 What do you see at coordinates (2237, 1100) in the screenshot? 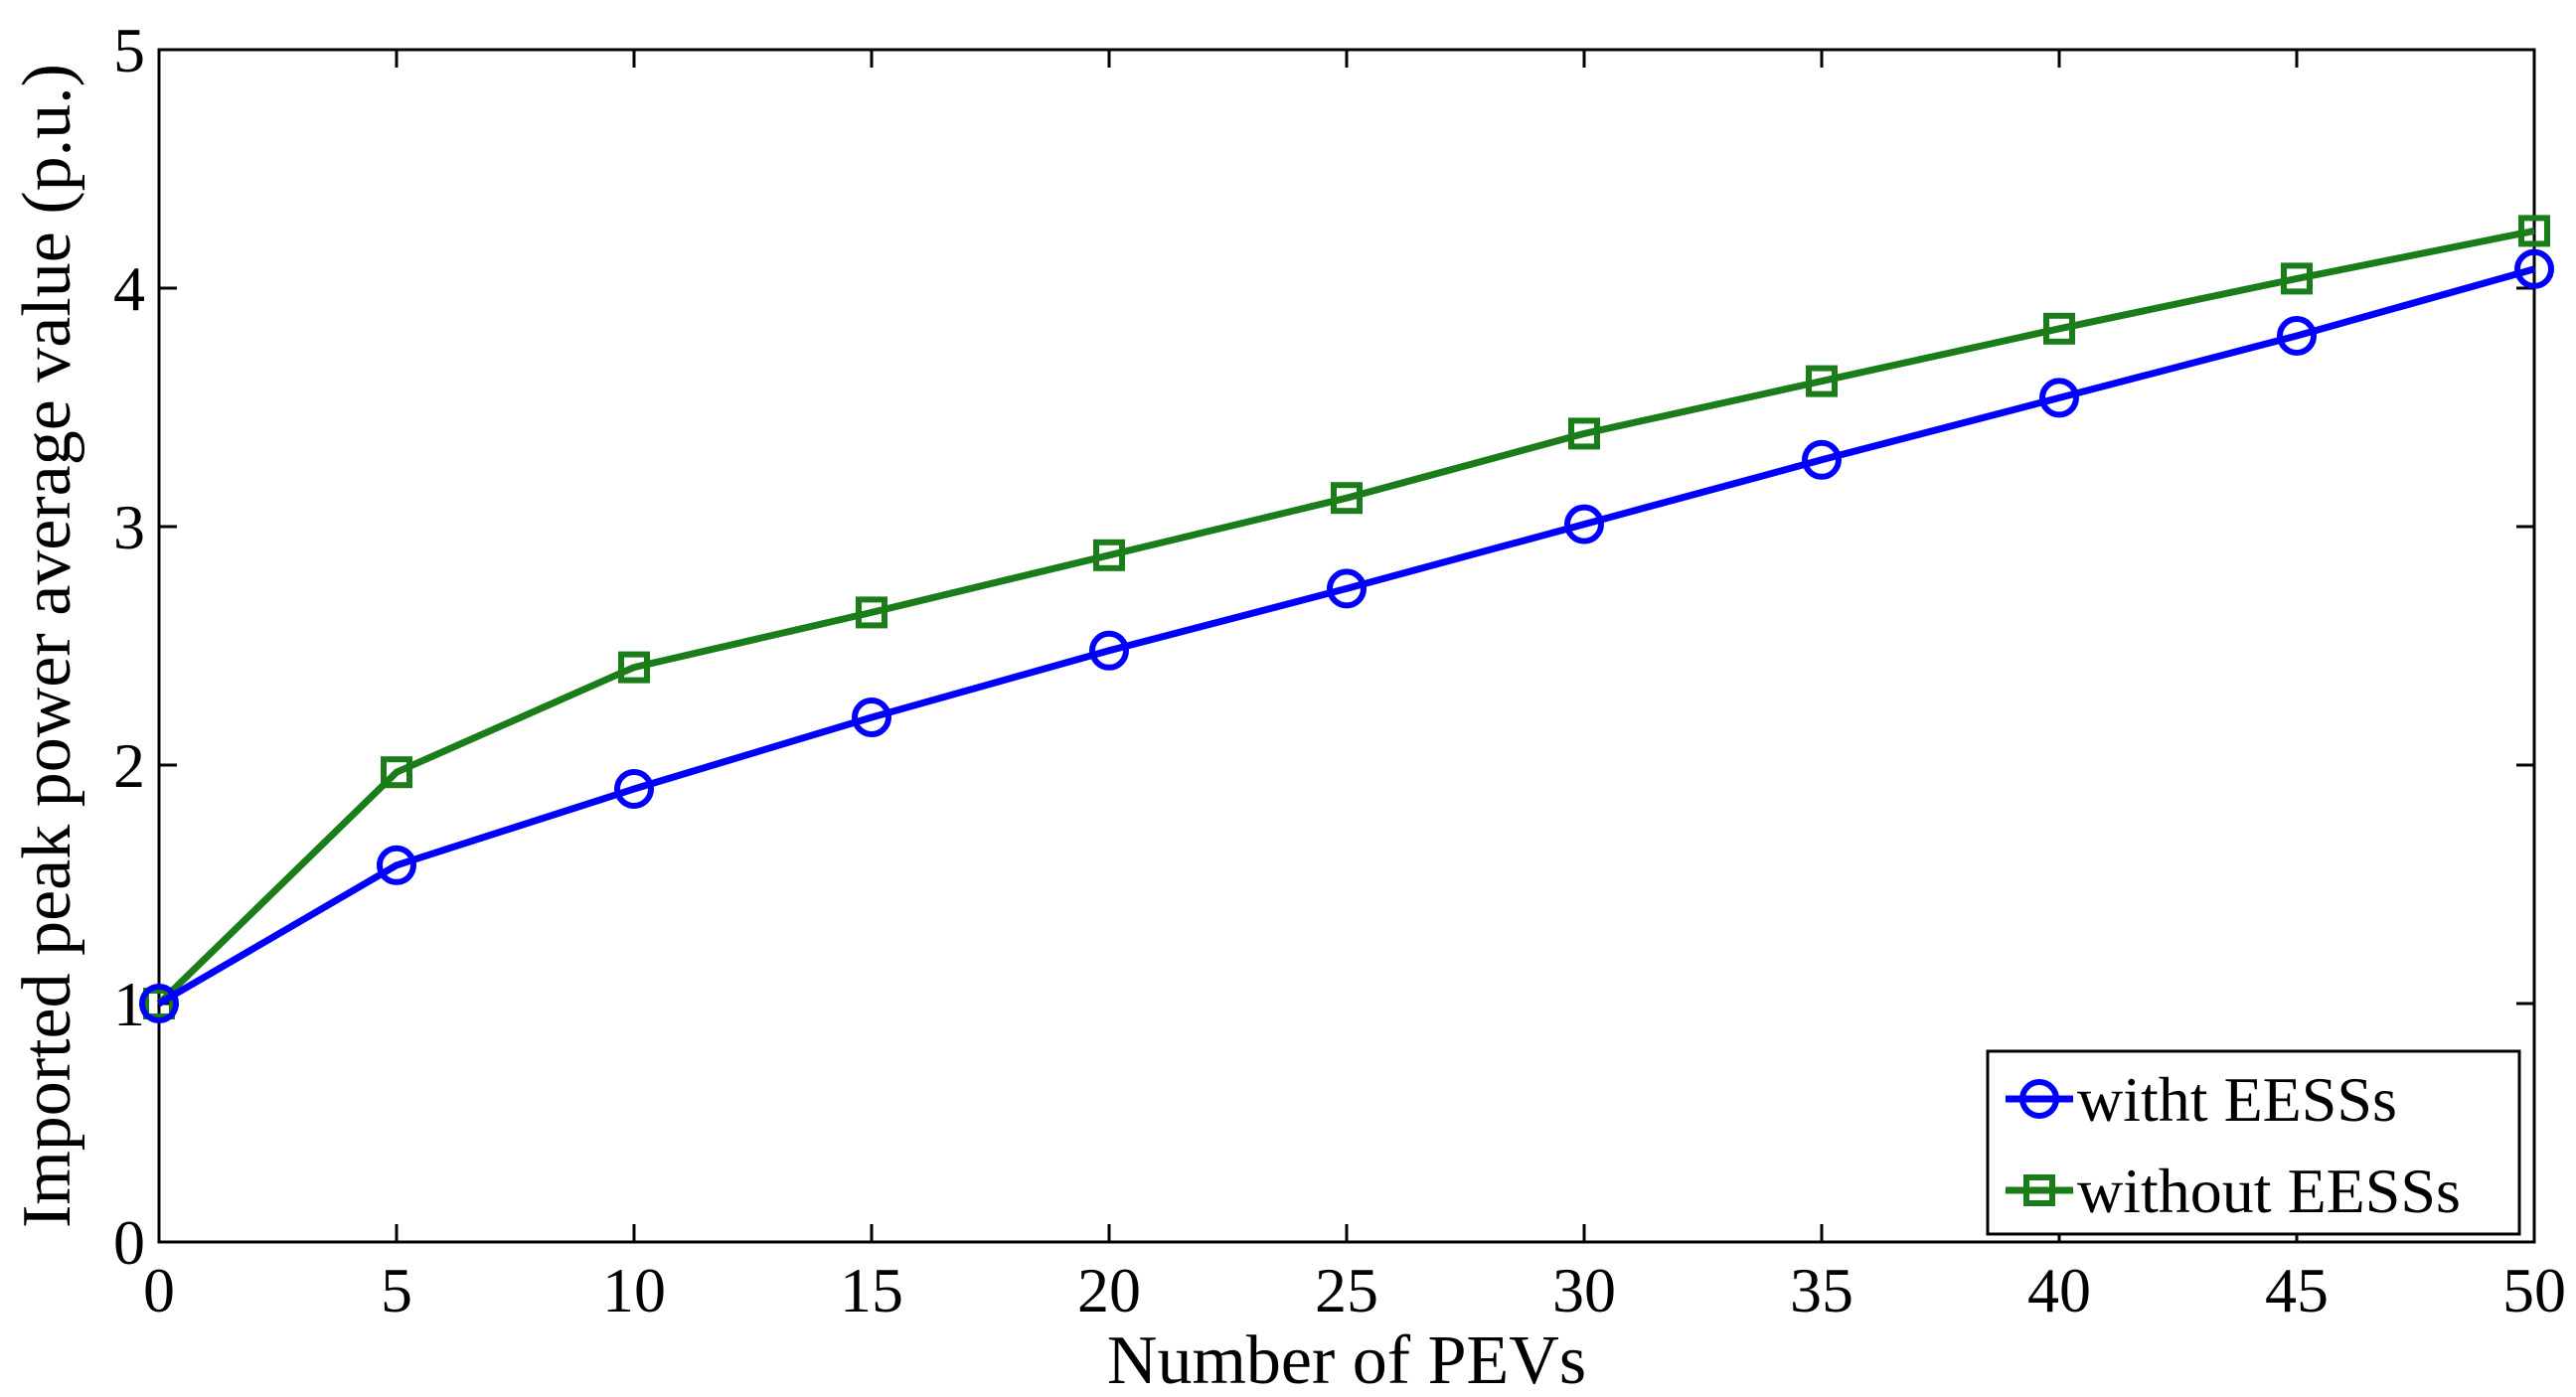
I see `legend-label: witht EESSs` at bounding box center [2237, 1100].